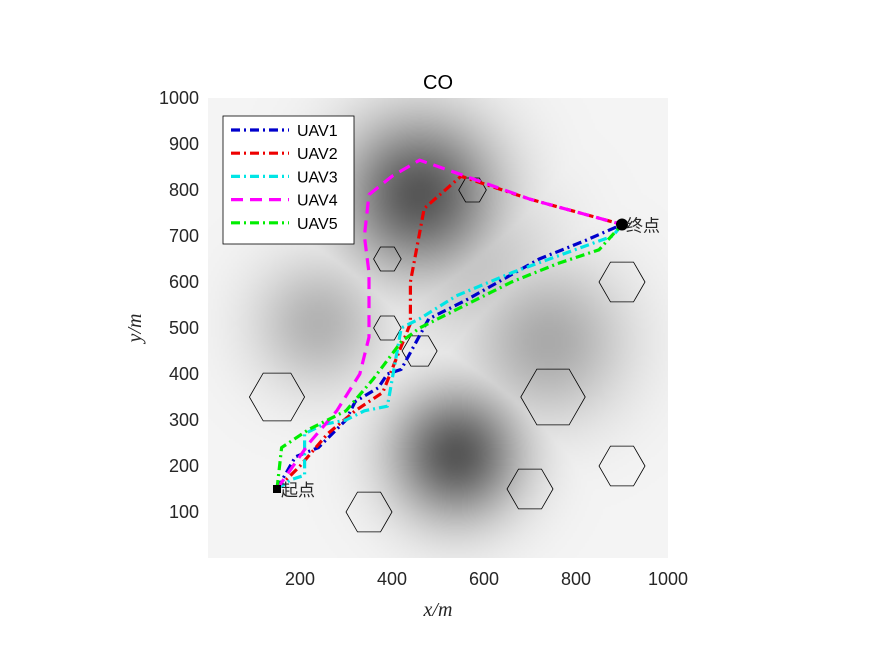 The width and height of the screenshot is (875, 656). I want to click on y-tick-label: 600, so click(184, 282).